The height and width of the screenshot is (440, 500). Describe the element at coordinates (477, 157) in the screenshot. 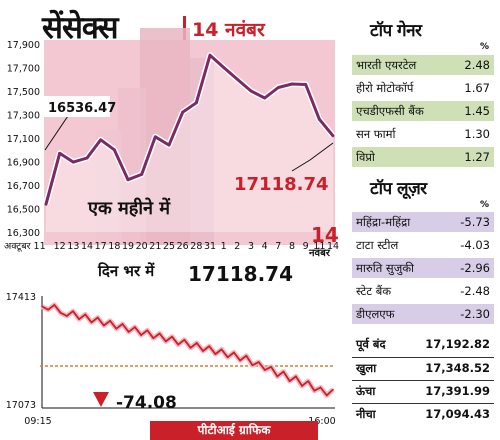

I see `gainer-value: 1.27` at that location.